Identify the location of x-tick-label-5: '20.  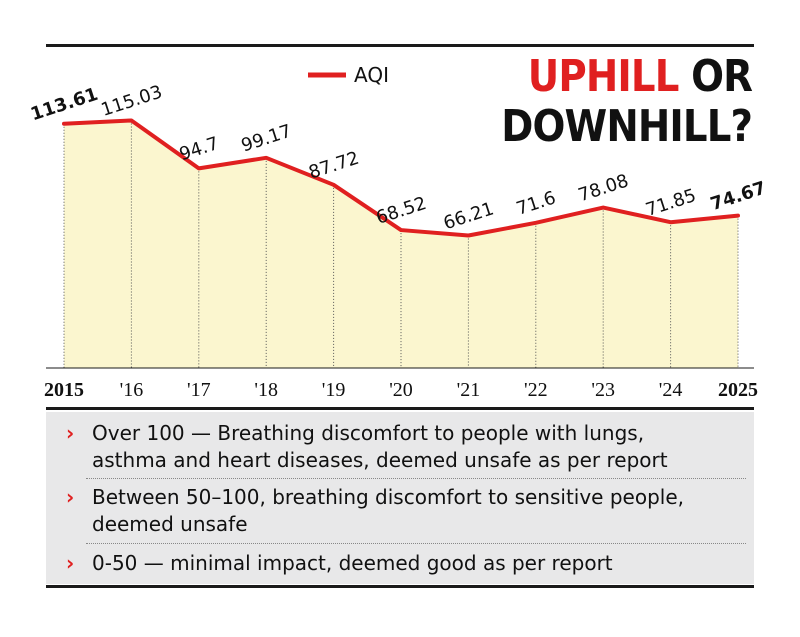
(401, 390).